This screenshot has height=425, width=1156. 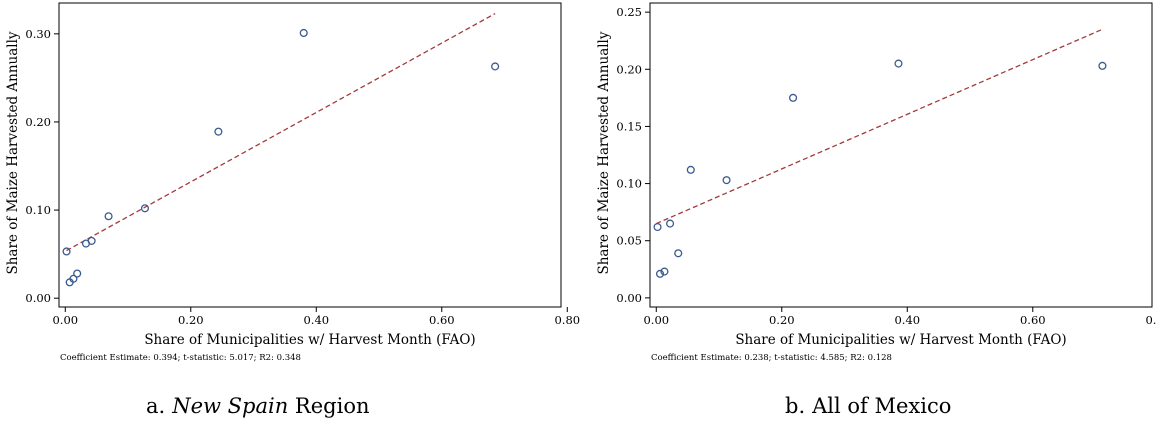 What do you see at coordinates (629, 12) in the screenshot?
I see `y-tick-label: 0.25` at bounding box center [629, 12].